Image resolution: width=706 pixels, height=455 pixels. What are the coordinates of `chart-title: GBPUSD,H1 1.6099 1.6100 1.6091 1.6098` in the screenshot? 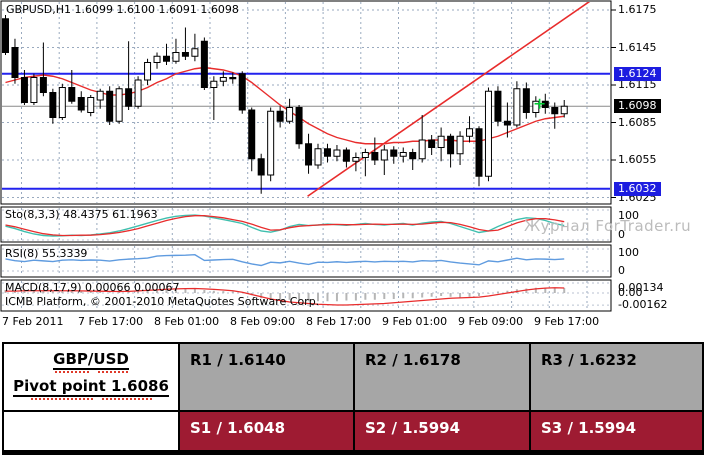 It's located at (122, 9).